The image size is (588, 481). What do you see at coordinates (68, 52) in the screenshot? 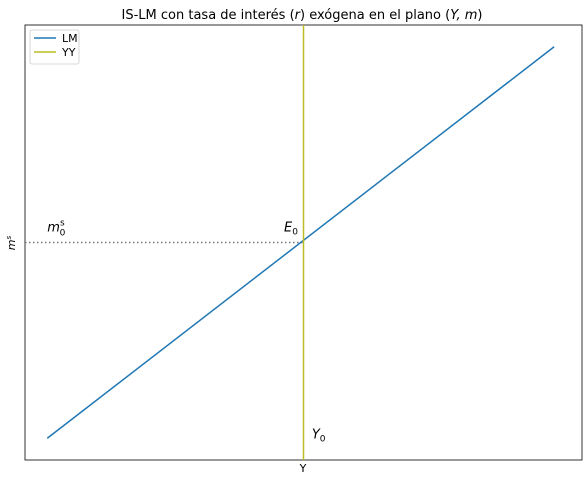
I see `legend-label-yy: YY` at bounding box center [68, 52].